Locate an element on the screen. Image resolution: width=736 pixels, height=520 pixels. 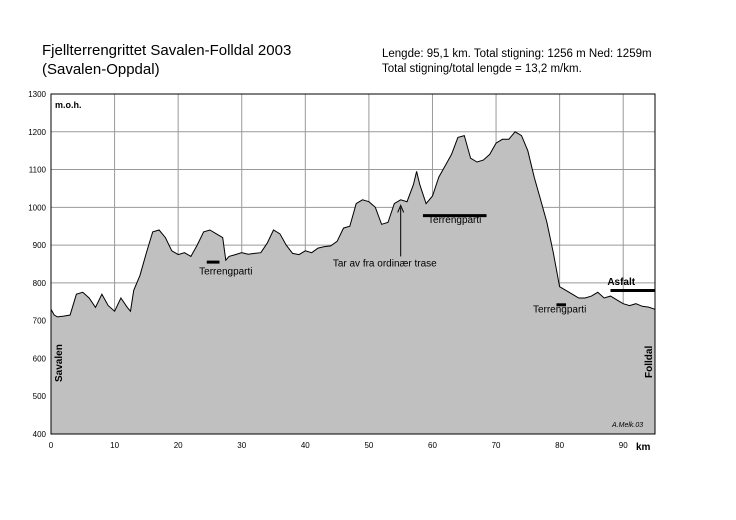
y-tick-label: 400 is located at coordinates (40, 434).